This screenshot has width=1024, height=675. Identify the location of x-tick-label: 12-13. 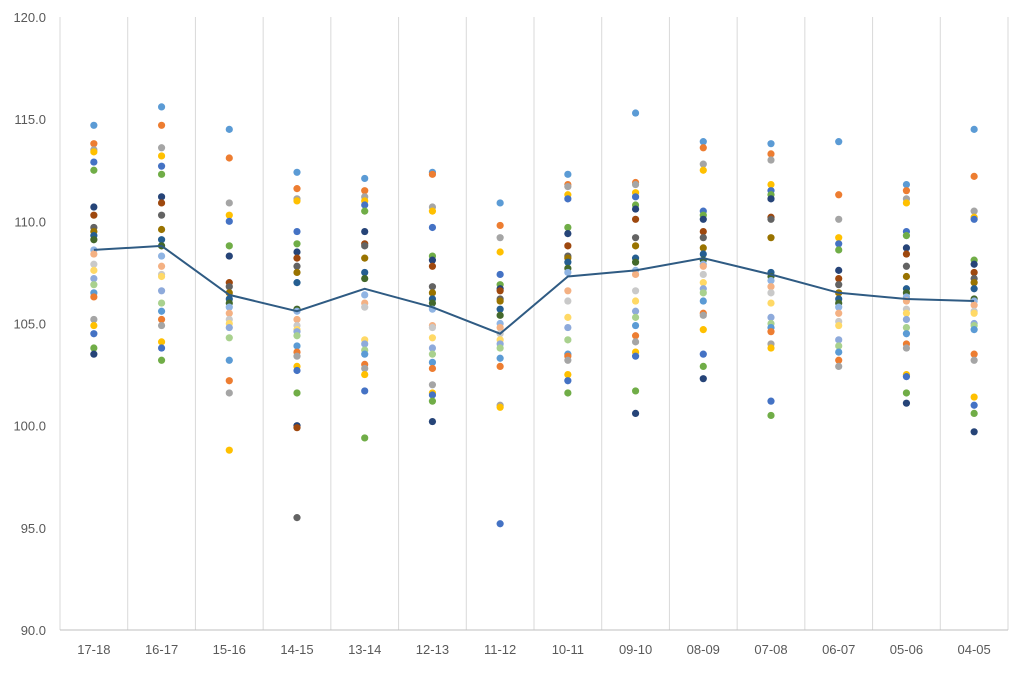
(432, 649).